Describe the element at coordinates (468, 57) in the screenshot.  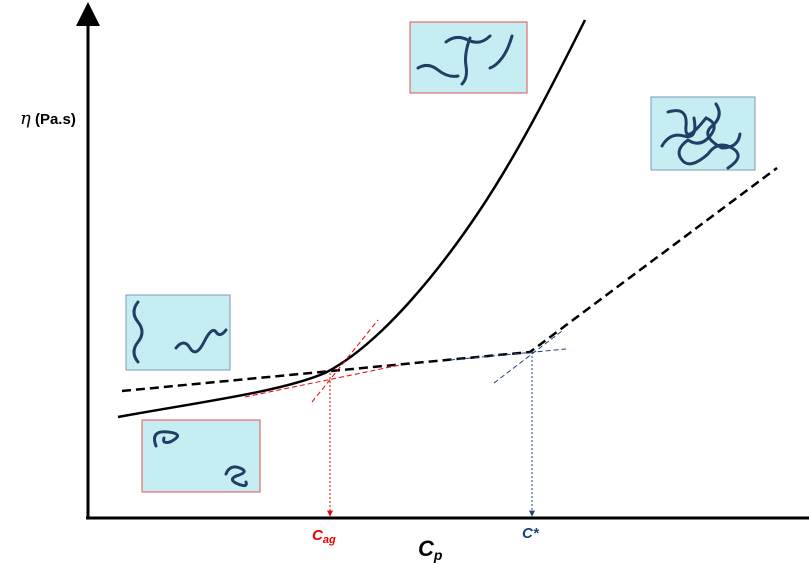
I see `aggregate-icon` at that location.